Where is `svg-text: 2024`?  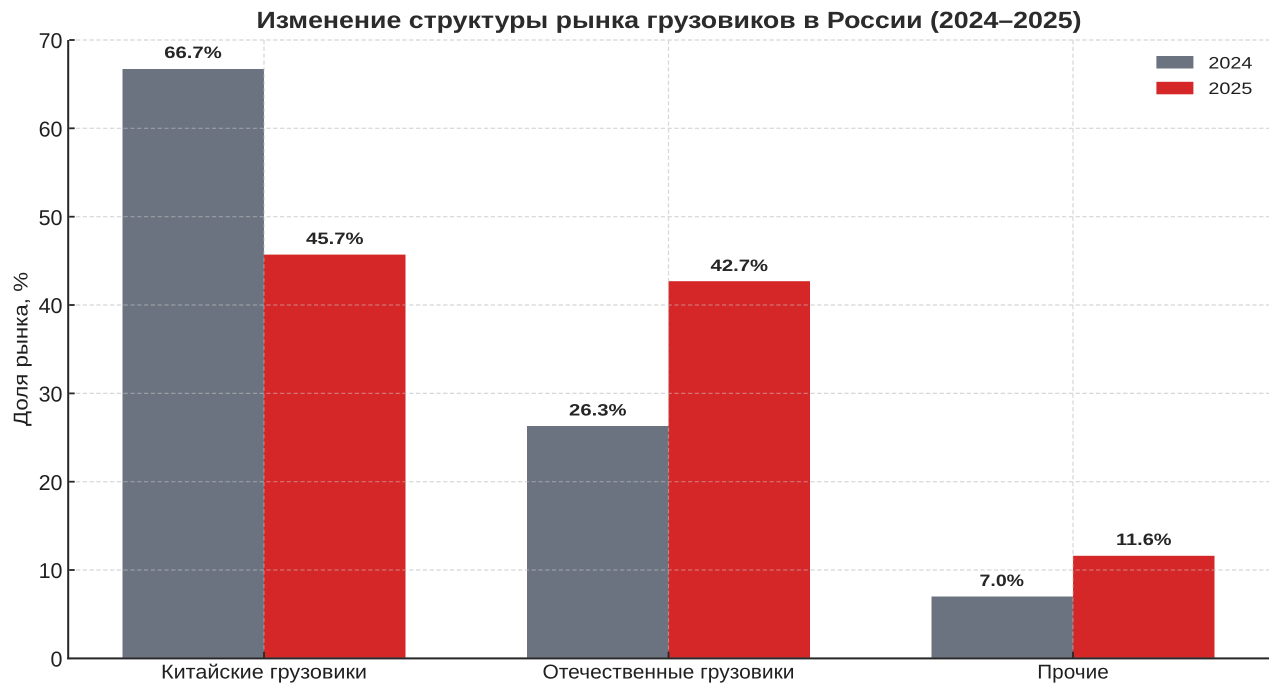
svg-text: 2024 is located at coordinates (1230, 62).